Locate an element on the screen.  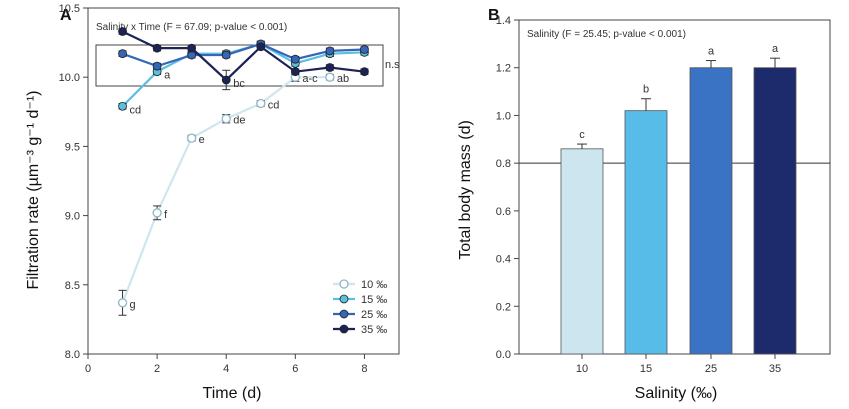
legend-label: 25 ‰ is located at coordinates (374, 315).